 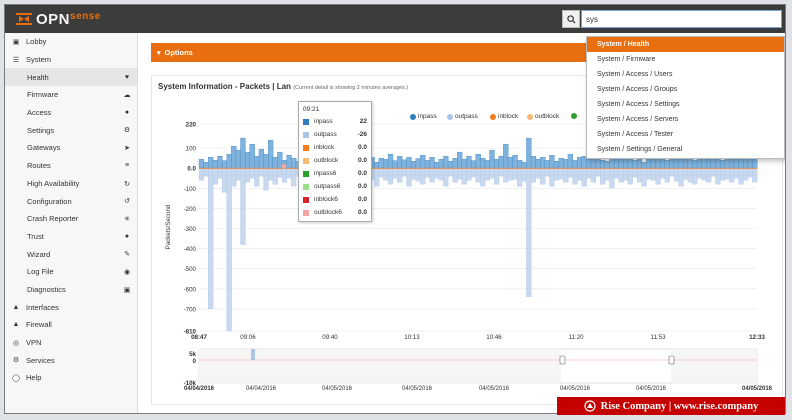 I want to click on tooltip-row: outblock 0.0, so click(x=335, y=160).